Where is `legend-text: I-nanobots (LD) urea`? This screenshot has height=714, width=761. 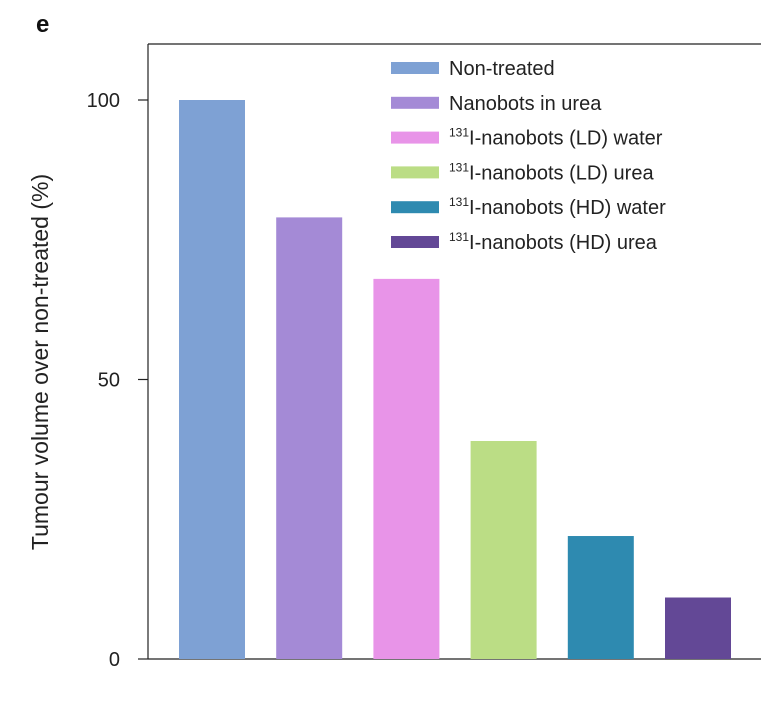 legend-text: I-nanobots (LD) urea is located at coordinates (561, 173).